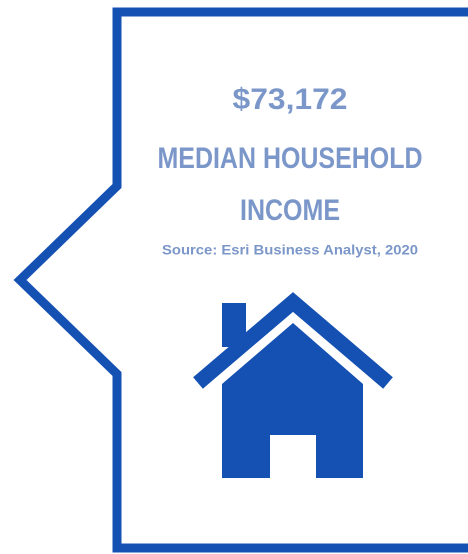 The height and width of the screenshot is (554, 468). Describe the element at coordinates (293, 340) in the screenshot. I see `roof` at that location.